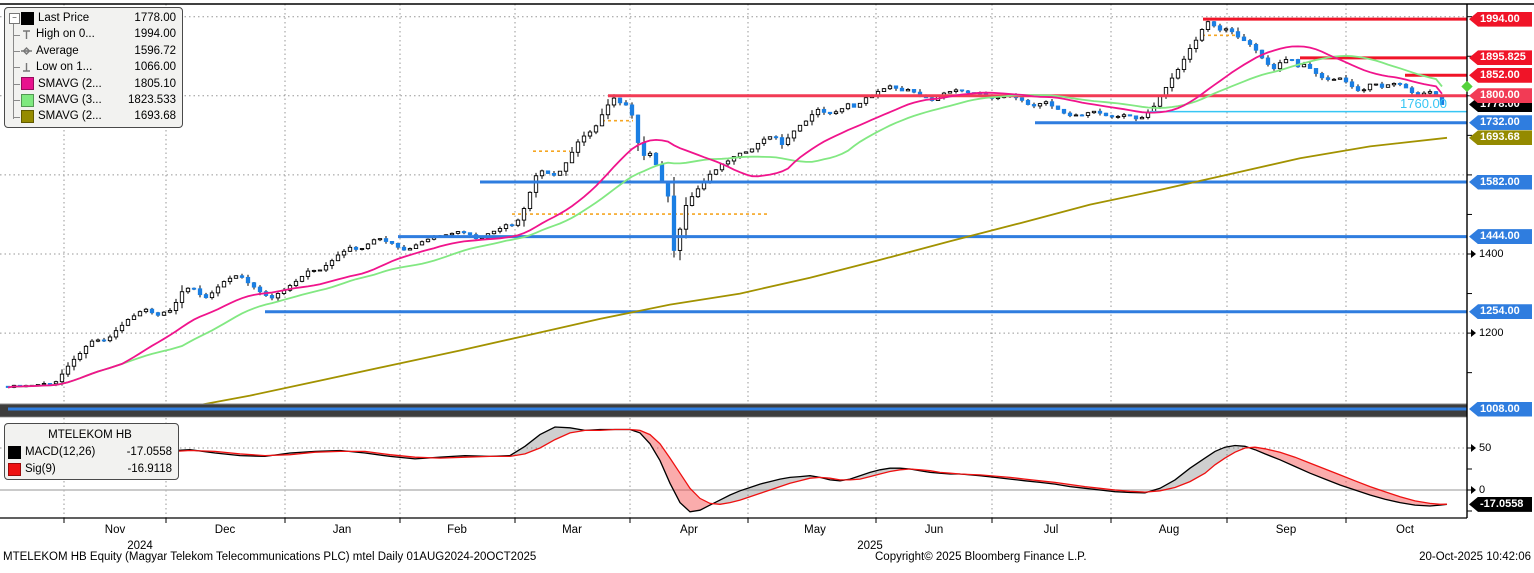 The width and height of the screenshot is (1534, 573). I want to click on macd-legend-title: MTELEKOM HB, so click(90, 435).